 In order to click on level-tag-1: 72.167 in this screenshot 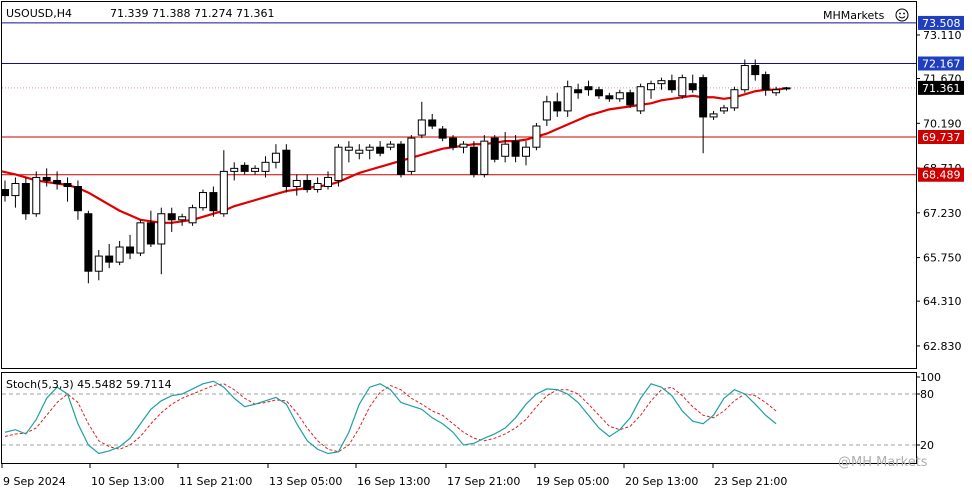, I will do `click(941, 63)`.